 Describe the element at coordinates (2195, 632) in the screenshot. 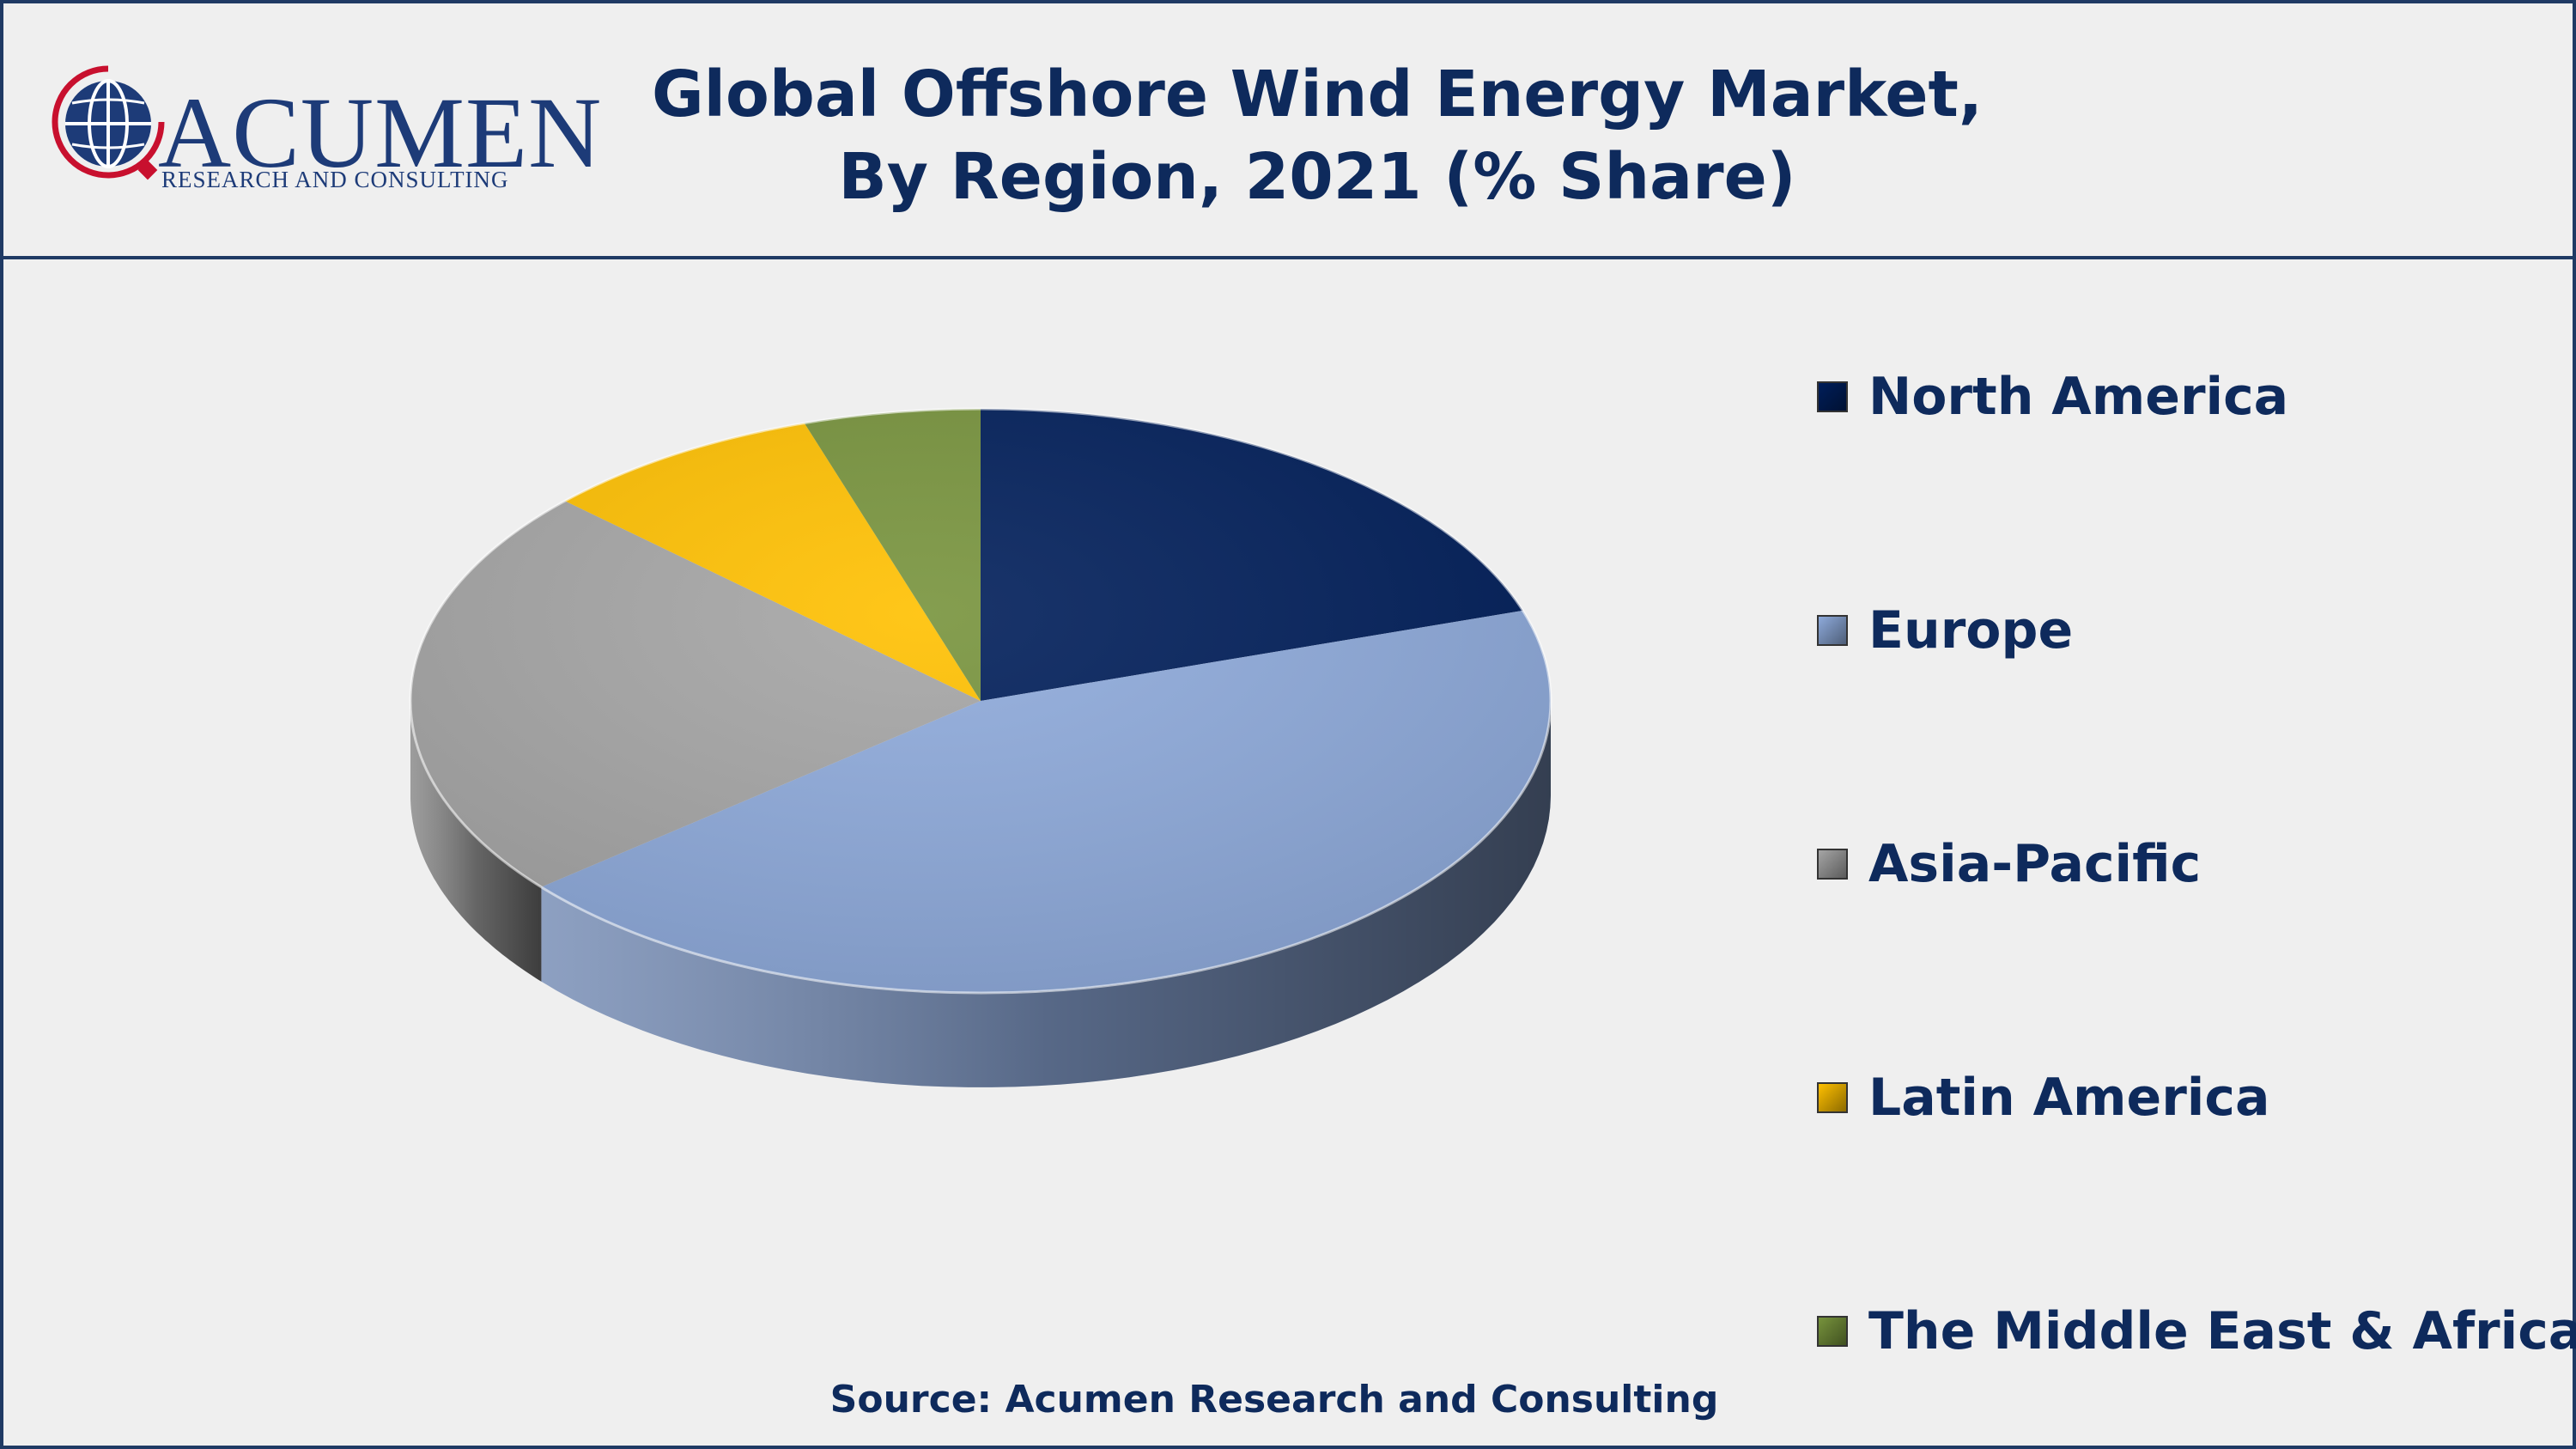

I see `legend-item-europe: Europe` at that location.